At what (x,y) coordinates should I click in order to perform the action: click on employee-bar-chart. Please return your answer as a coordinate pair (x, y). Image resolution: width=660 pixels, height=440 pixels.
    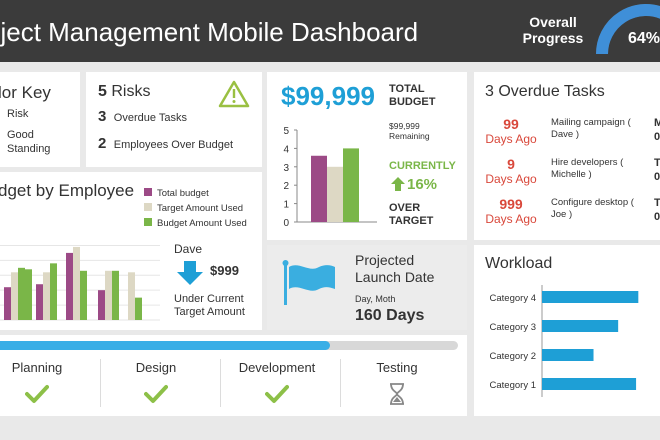
    Looking at the image, I should click on (80, 282).